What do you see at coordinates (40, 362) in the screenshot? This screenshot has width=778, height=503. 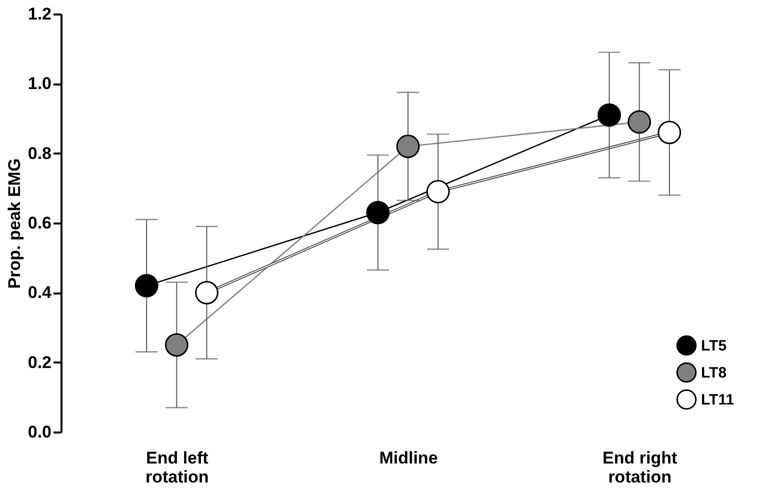 I see `y-tick-label: 0.2` at bounding box center [40, 362].